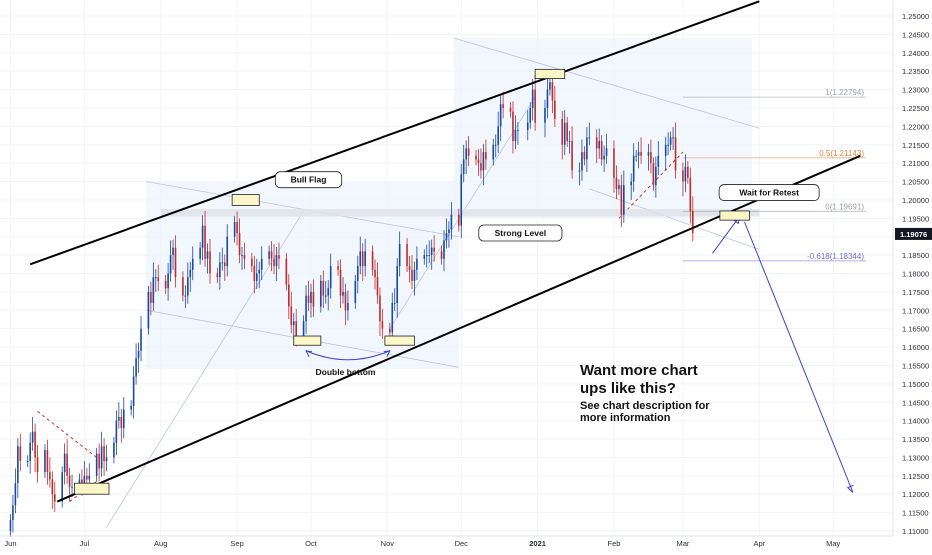 The height and width of the screenshot is (555, 932). What do you see at coordinates (844, 206) in the screenshot?
I see `fib-level-label: 0(1.19691)` at bounding box center [844, 206].